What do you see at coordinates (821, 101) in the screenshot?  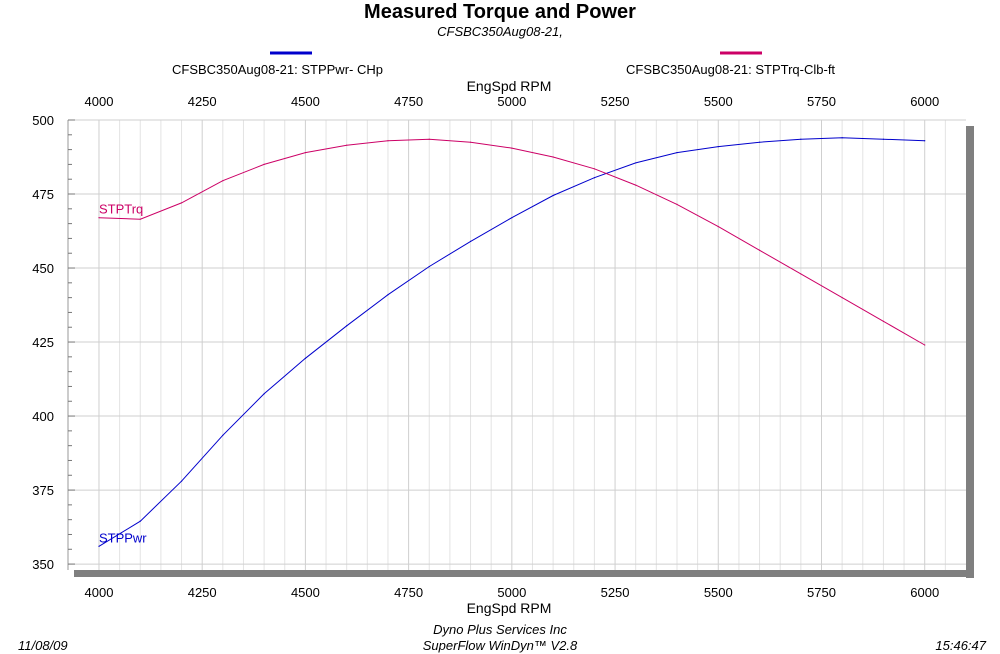 I see `x-tick-label-top: 5750` at bounding box center [821, 101].